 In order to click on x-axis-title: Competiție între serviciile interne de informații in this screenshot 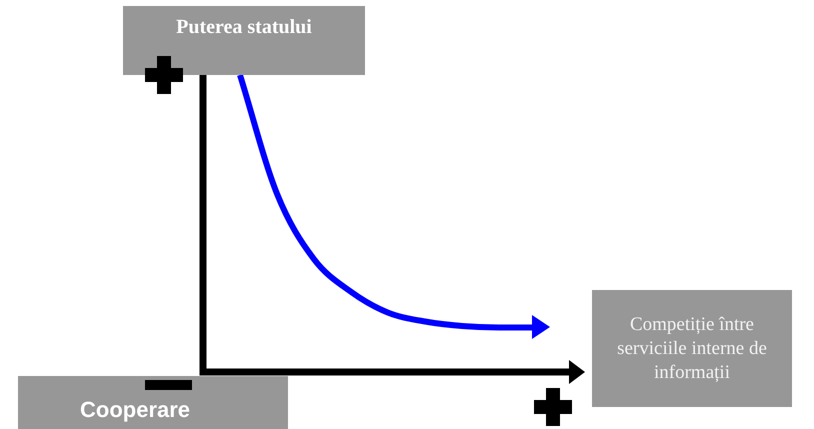, I will do `click(692, 348)`.